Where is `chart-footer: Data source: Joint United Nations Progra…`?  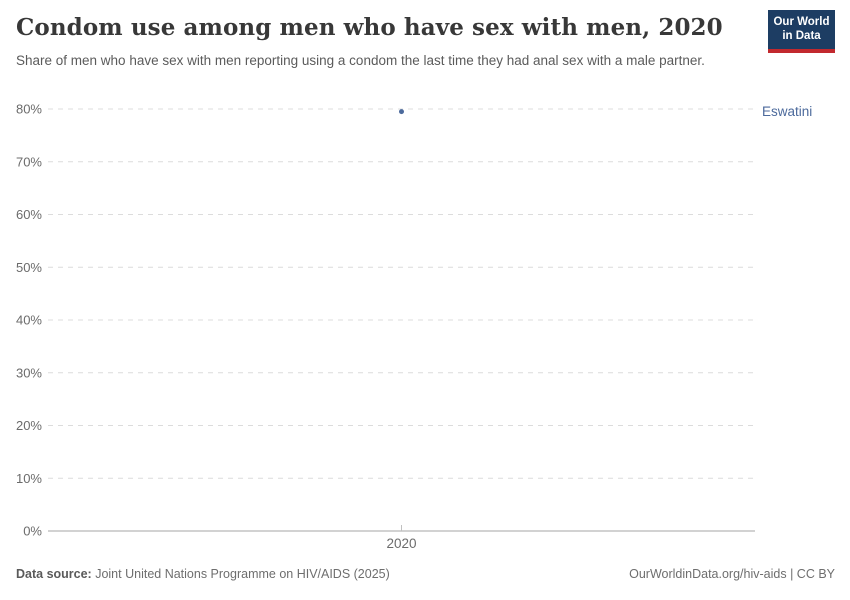
chart-footer: Data source: Joint United Nations Progra… is located at coordinates (425, 574).